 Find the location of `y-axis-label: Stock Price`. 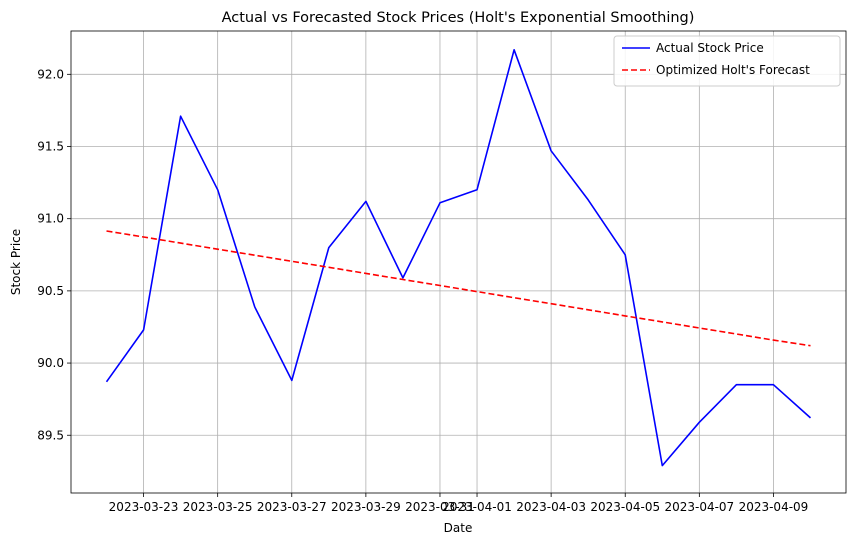

y-axis-label: Stock Price is located at coordinates (16, 262).